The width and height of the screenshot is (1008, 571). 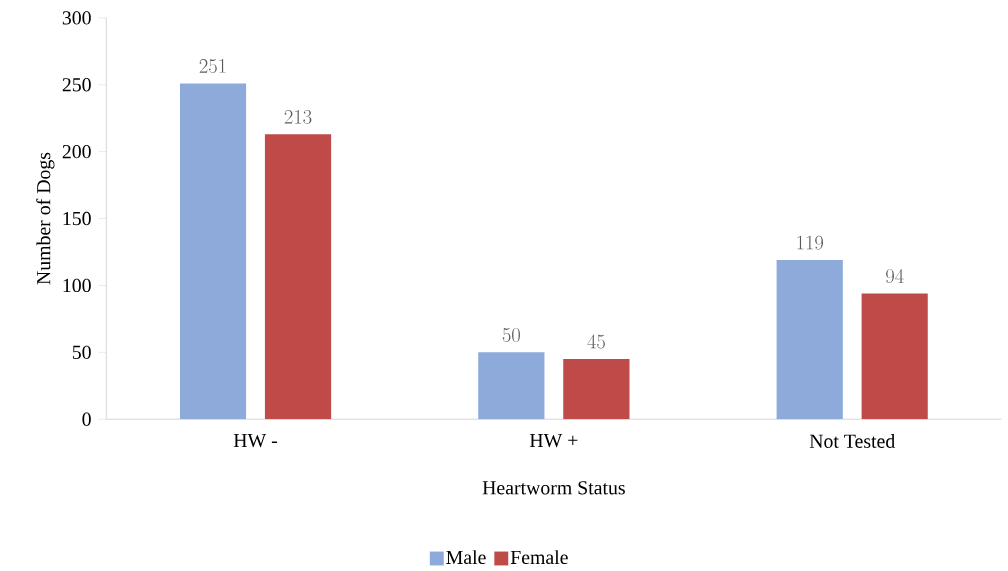 I want to click on y-tick-label: 150, so click(x=77, y=218).